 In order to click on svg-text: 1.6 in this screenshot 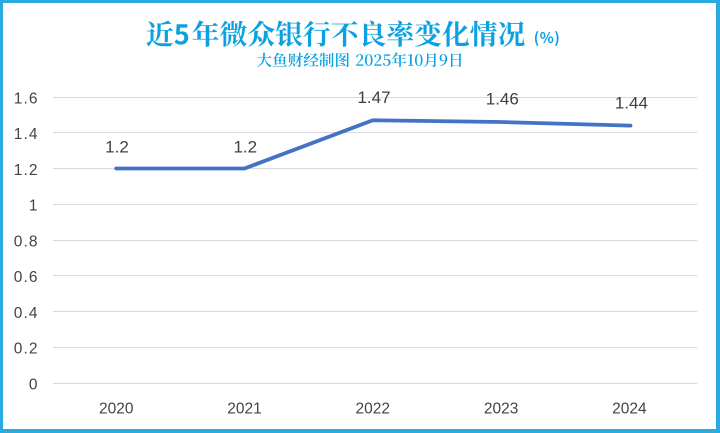, I will do `click(26, 98)`.